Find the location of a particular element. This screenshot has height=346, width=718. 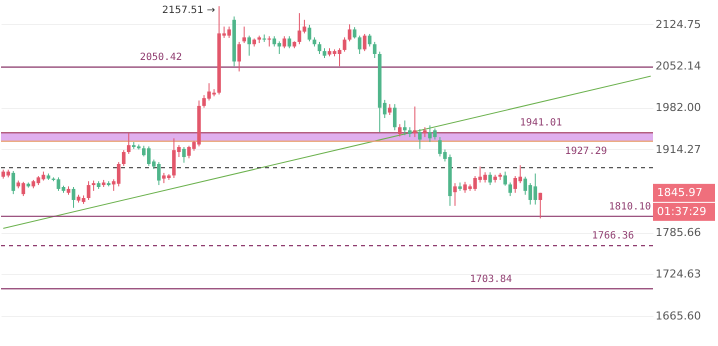

y-tick-label: 2124.75 is located at coordinates (678, 24).